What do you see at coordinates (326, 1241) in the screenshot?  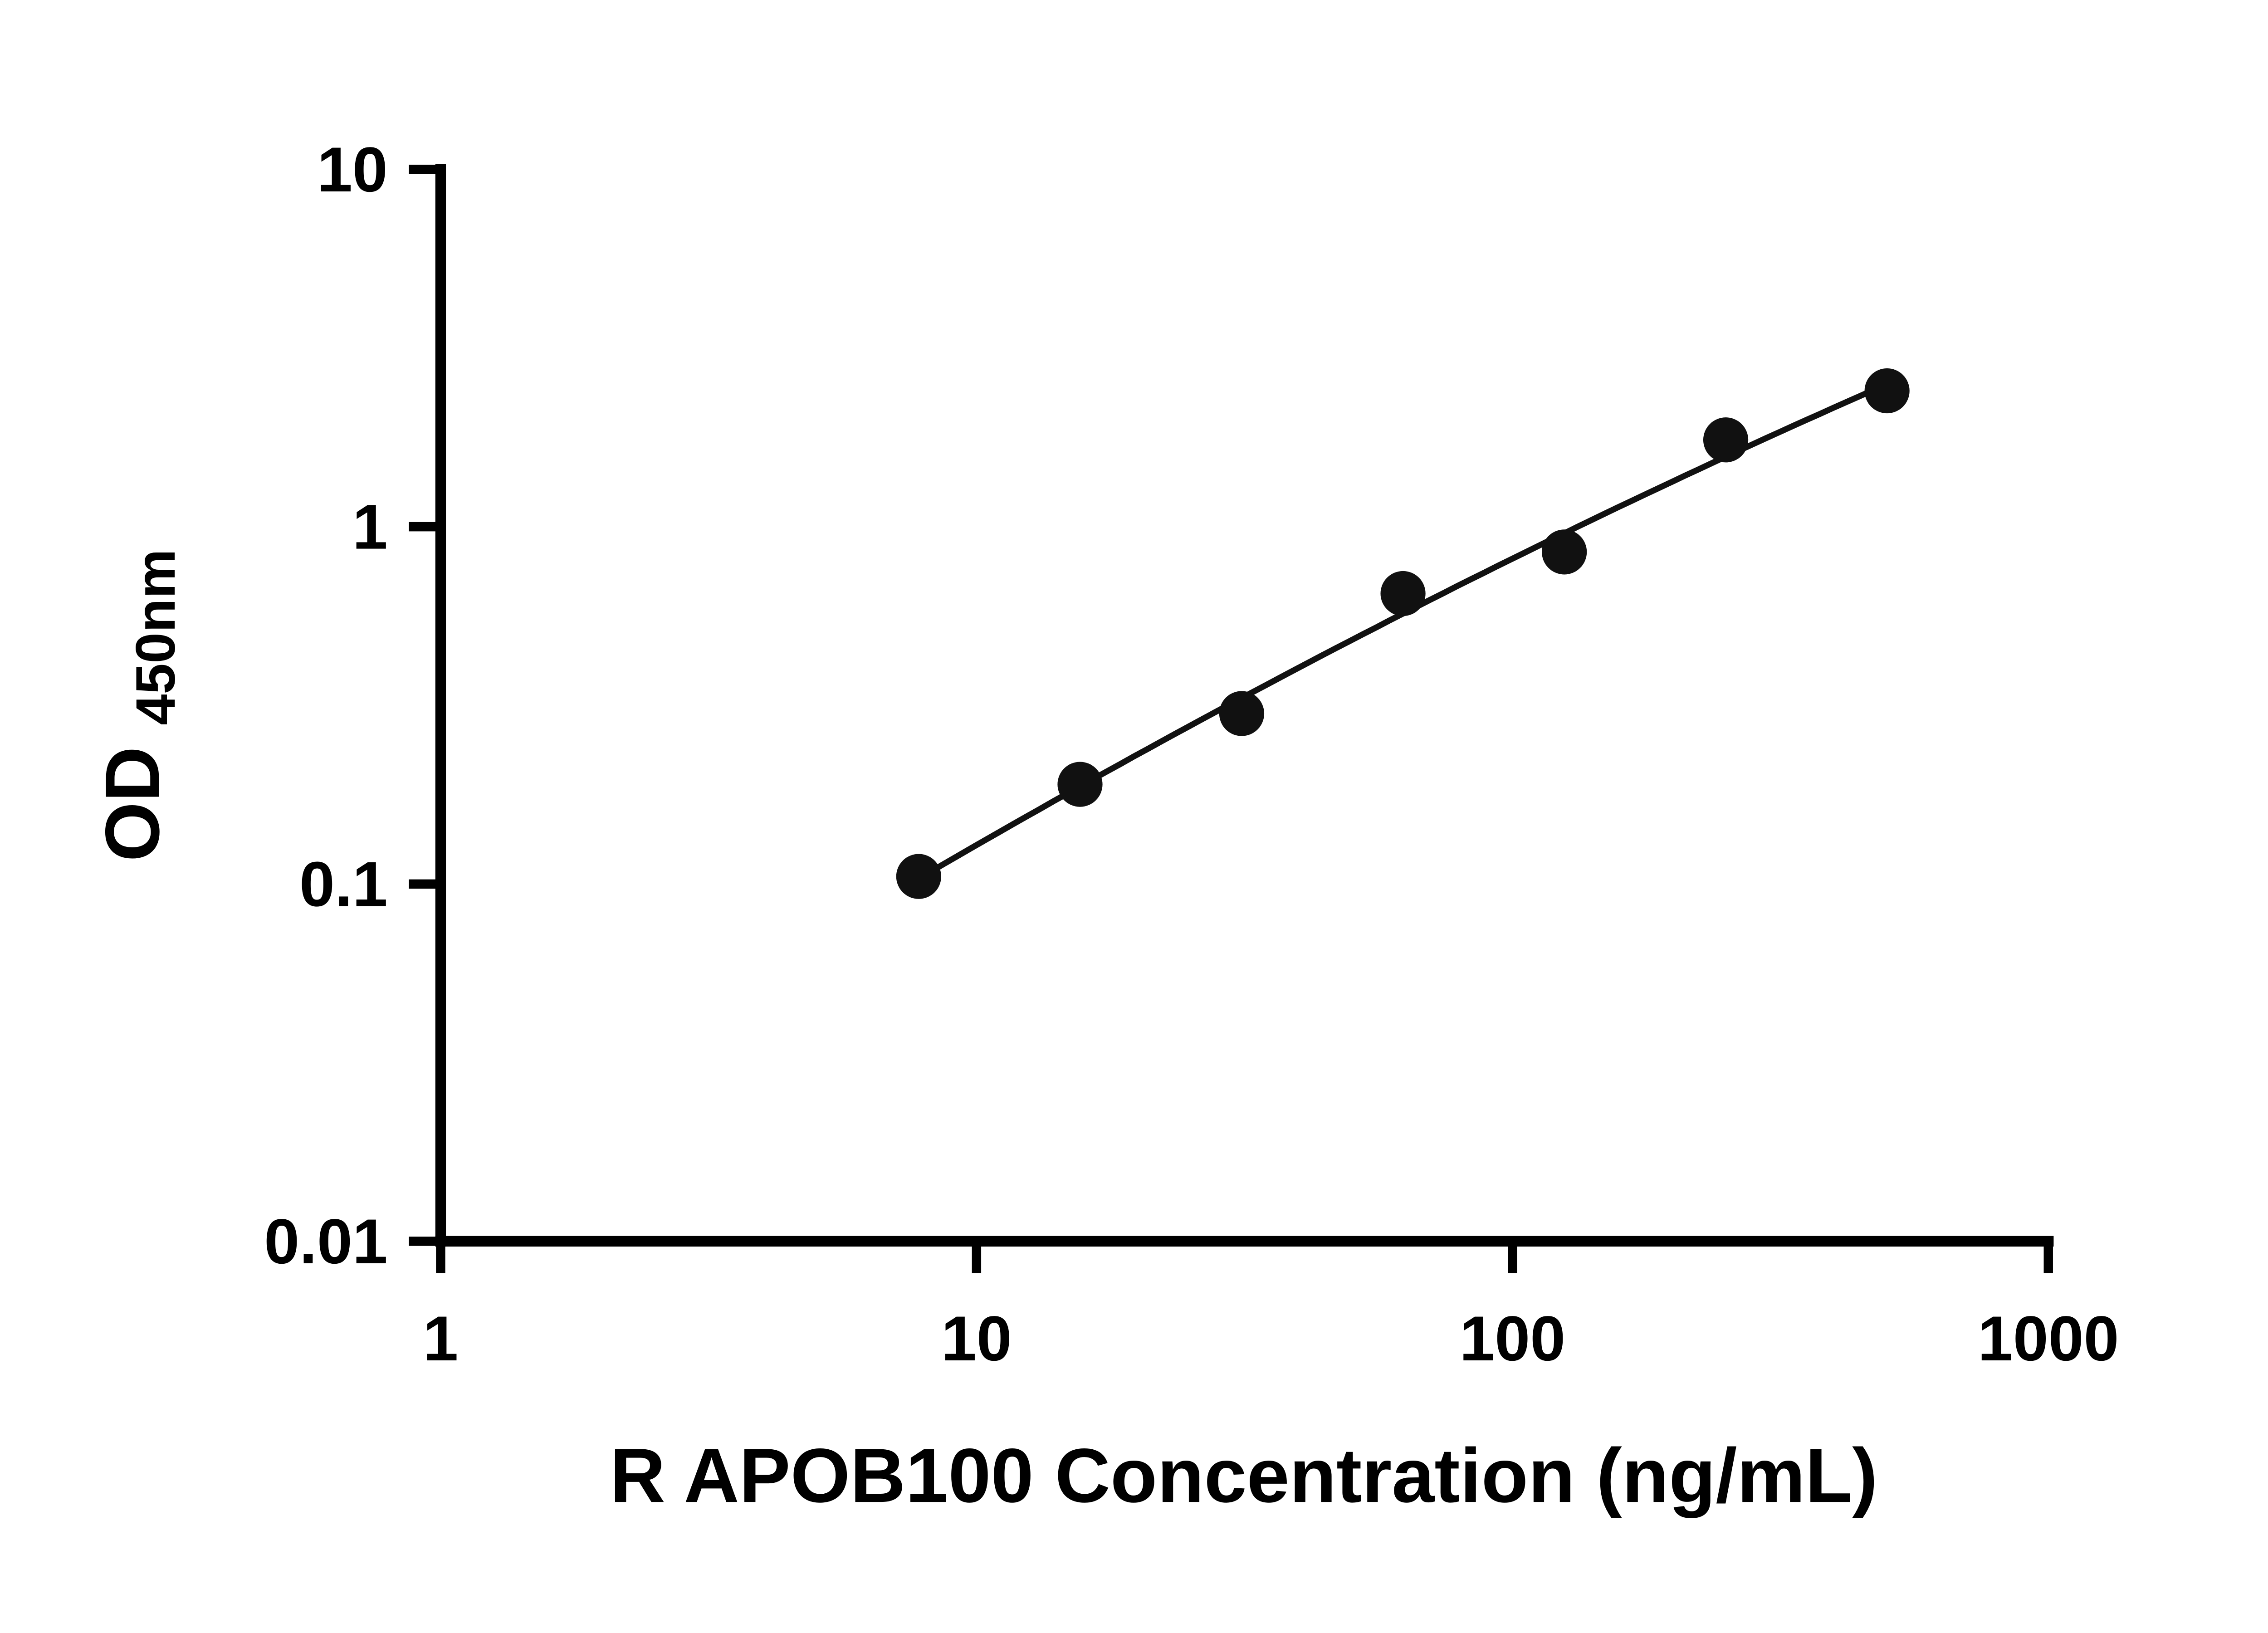 I see `y-tick-label: 0.01` at bounding box center [326, 1241].